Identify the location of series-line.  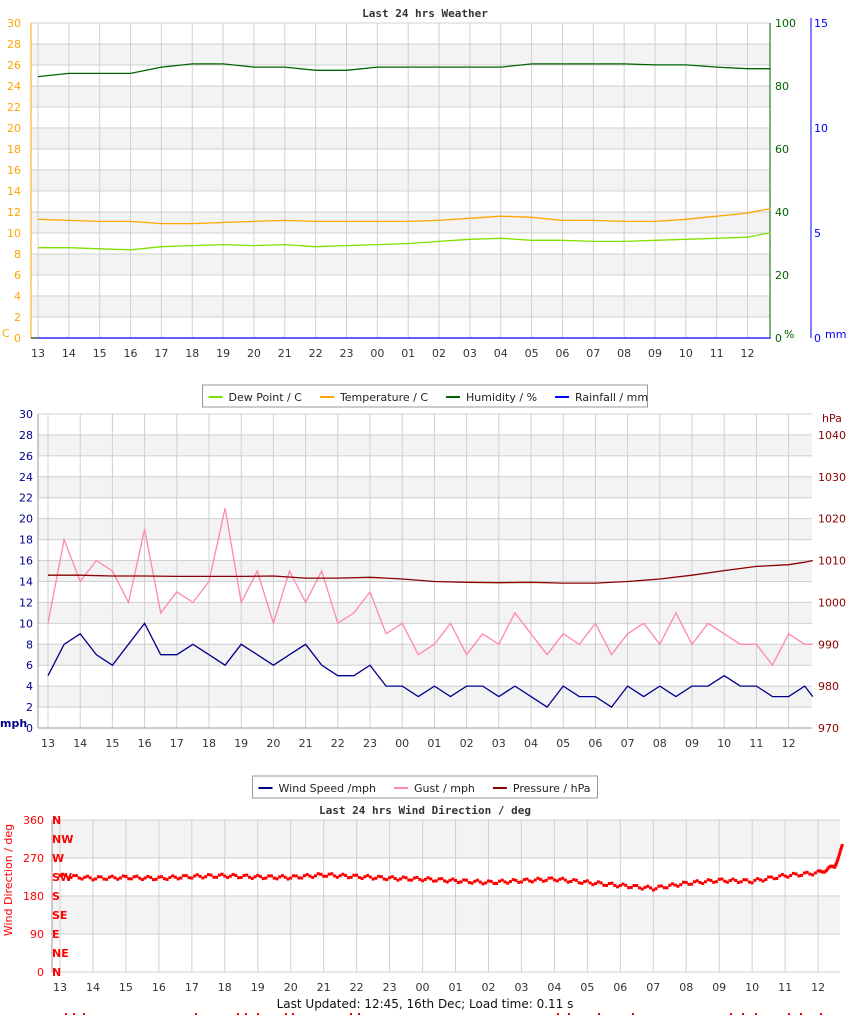
(404, 70).